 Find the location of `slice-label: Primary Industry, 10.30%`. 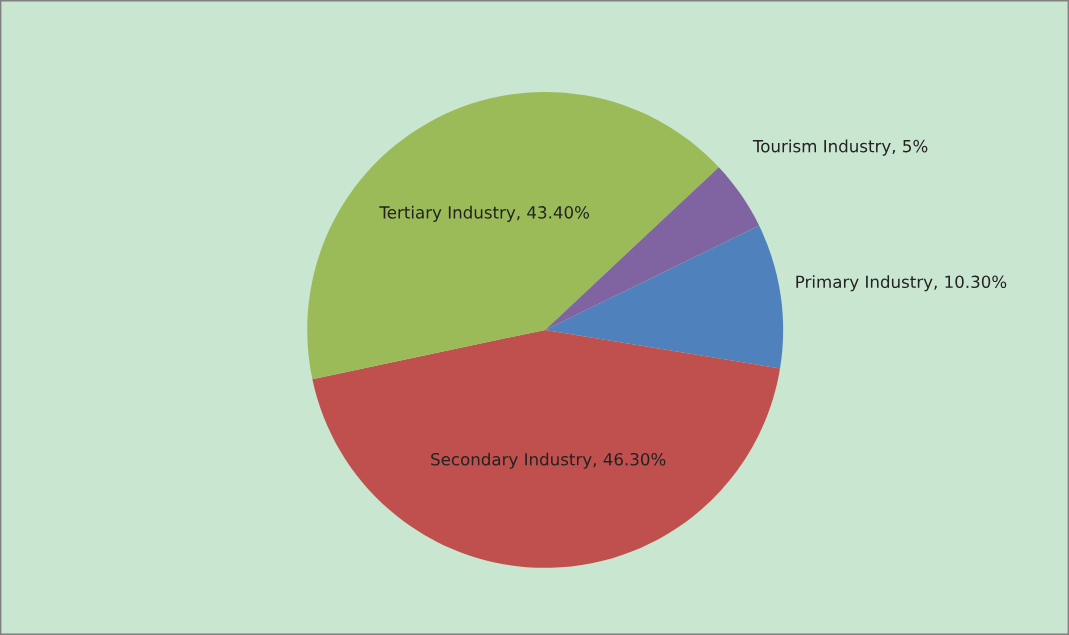

slice-label: Primary Industry, 10.30% is located at coordinates (901, 283).